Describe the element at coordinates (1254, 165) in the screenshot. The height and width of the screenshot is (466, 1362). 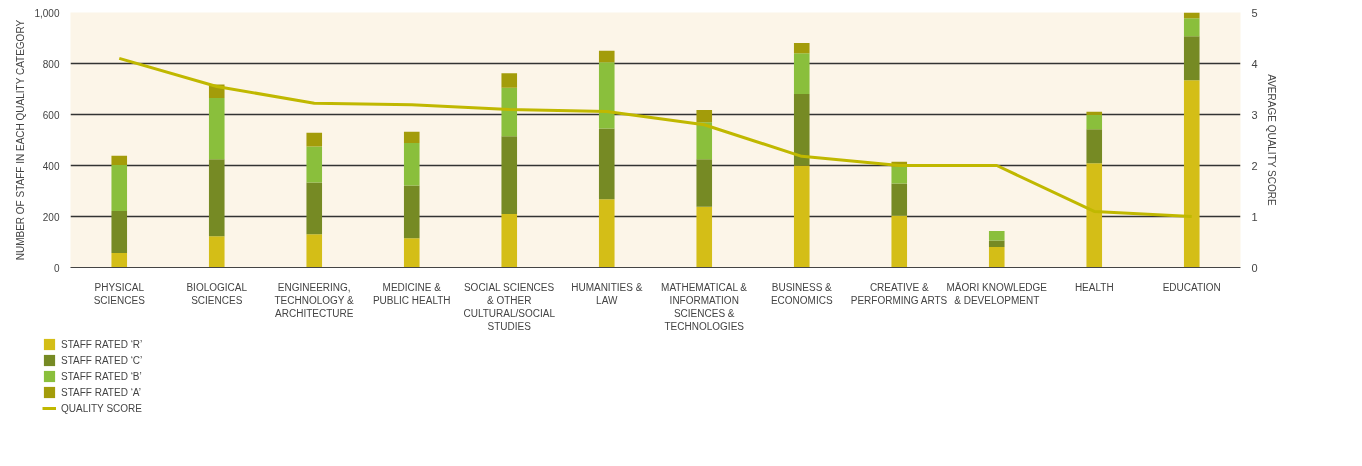
I see `y2-tick-label: 2` at that location.